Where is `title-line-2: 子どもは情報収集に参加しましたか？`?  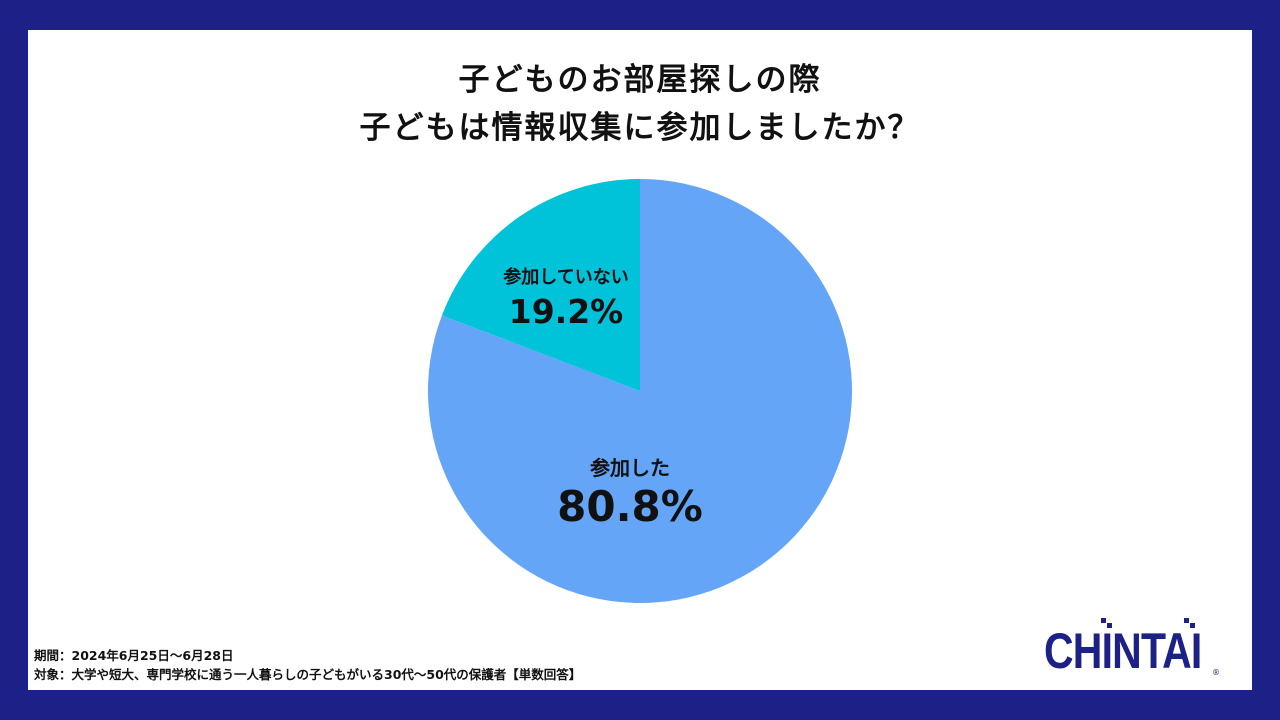
title-line-2: 子どもは情報収集に参加しましたか？ is located at coordinates (640, 128).